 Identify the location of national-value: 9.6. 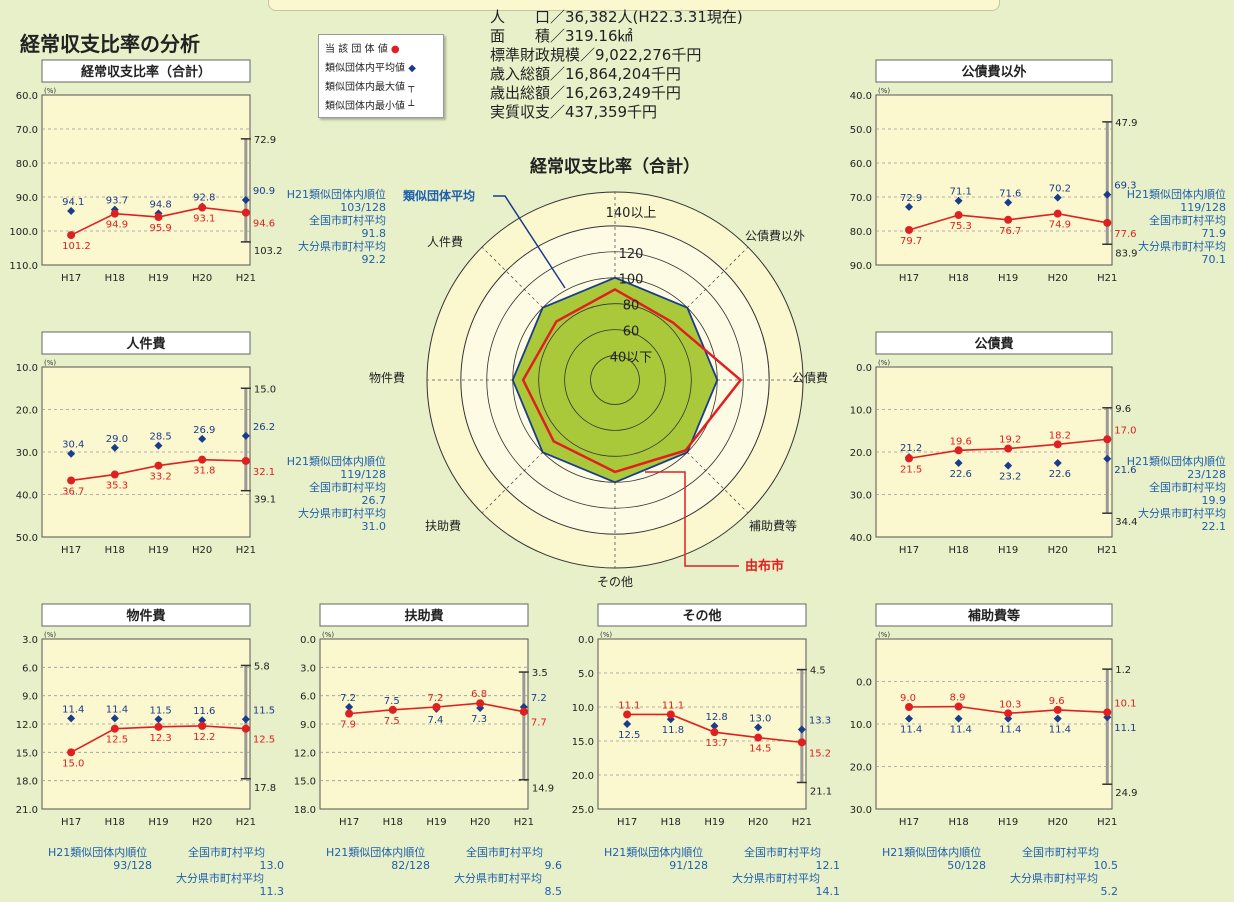
(553, 865).